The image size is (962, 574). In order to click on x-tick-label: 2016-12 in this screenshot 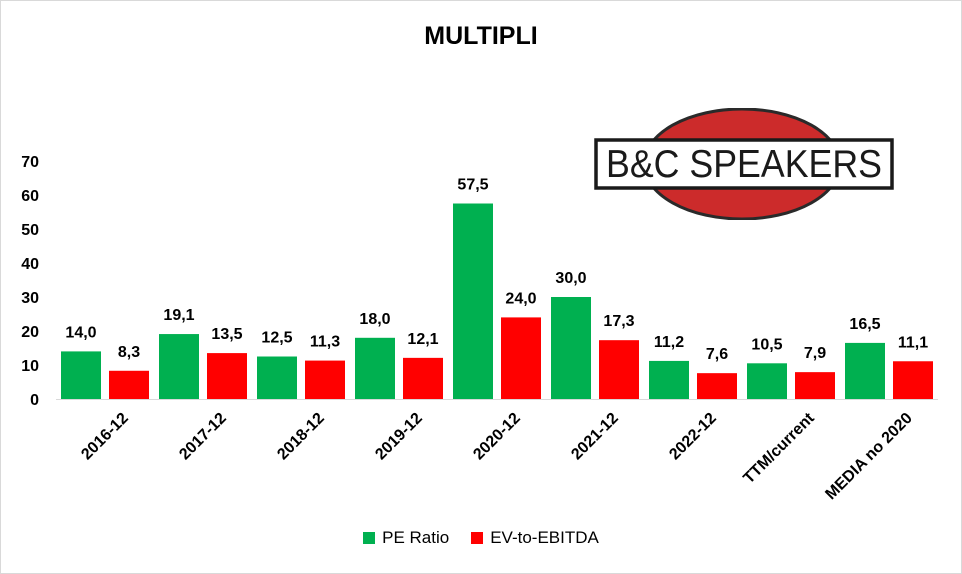, I will do `click(105, 437)`.